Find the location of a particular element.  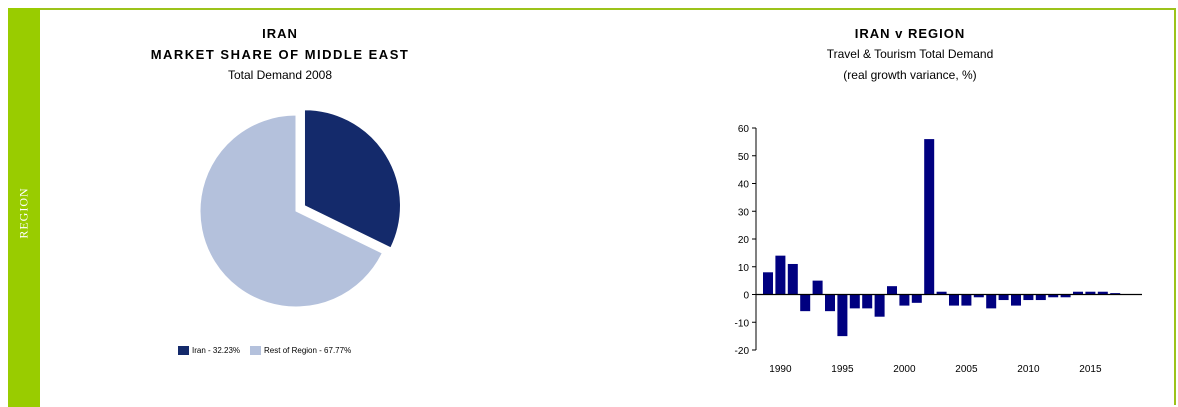

legend-swatch-rest is located at coordinates (256, 350).